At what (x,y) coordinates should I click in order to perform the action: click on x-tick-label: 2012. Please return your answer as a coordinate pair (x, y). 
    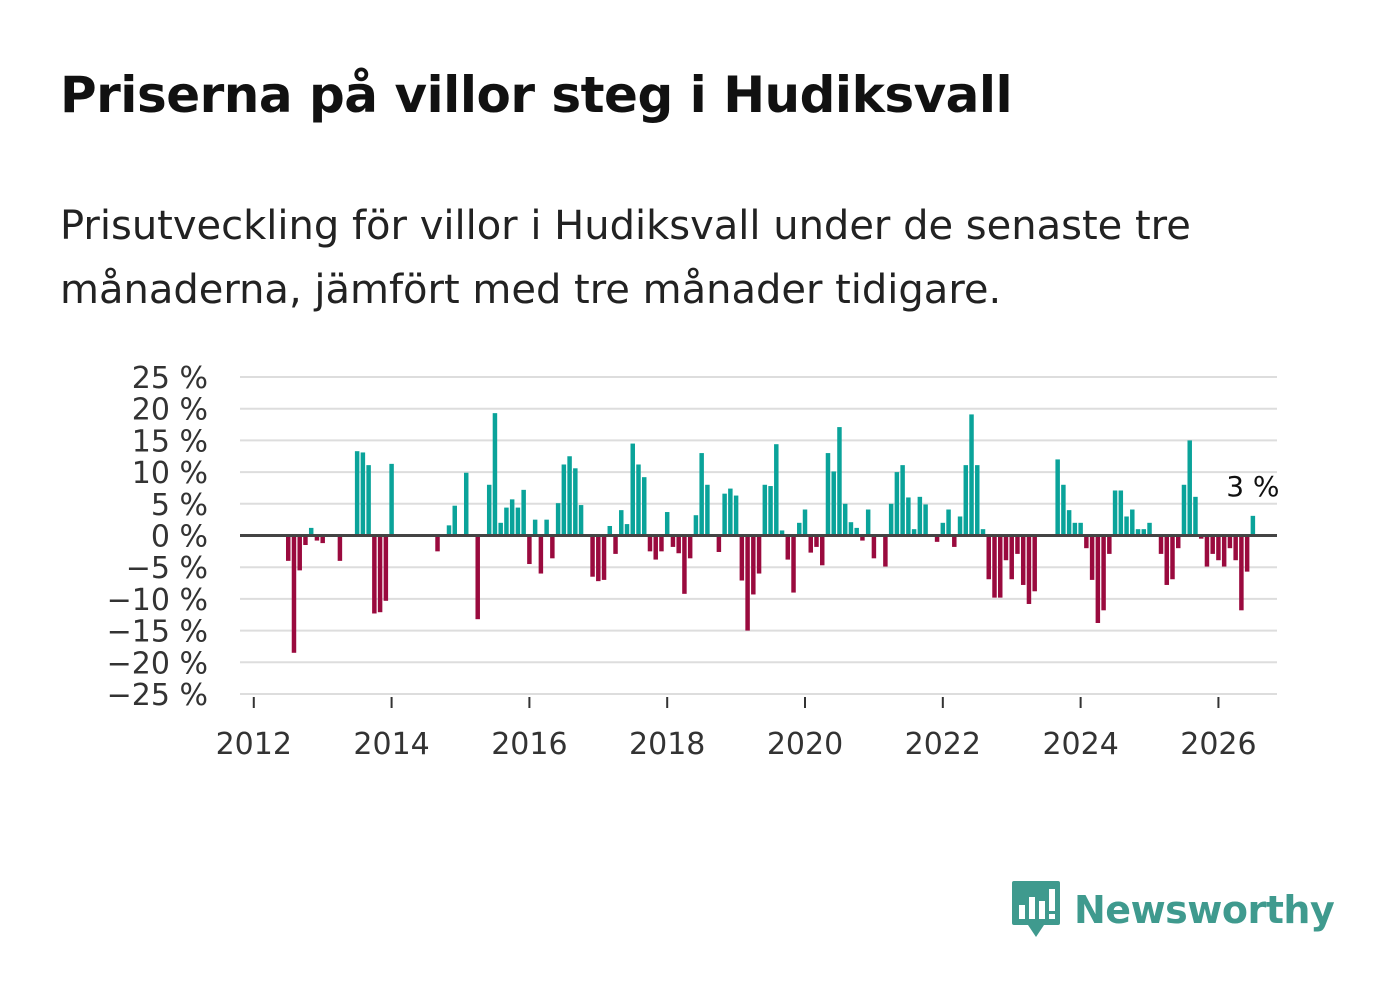
    Looking at the image, I should click on (254, 744).